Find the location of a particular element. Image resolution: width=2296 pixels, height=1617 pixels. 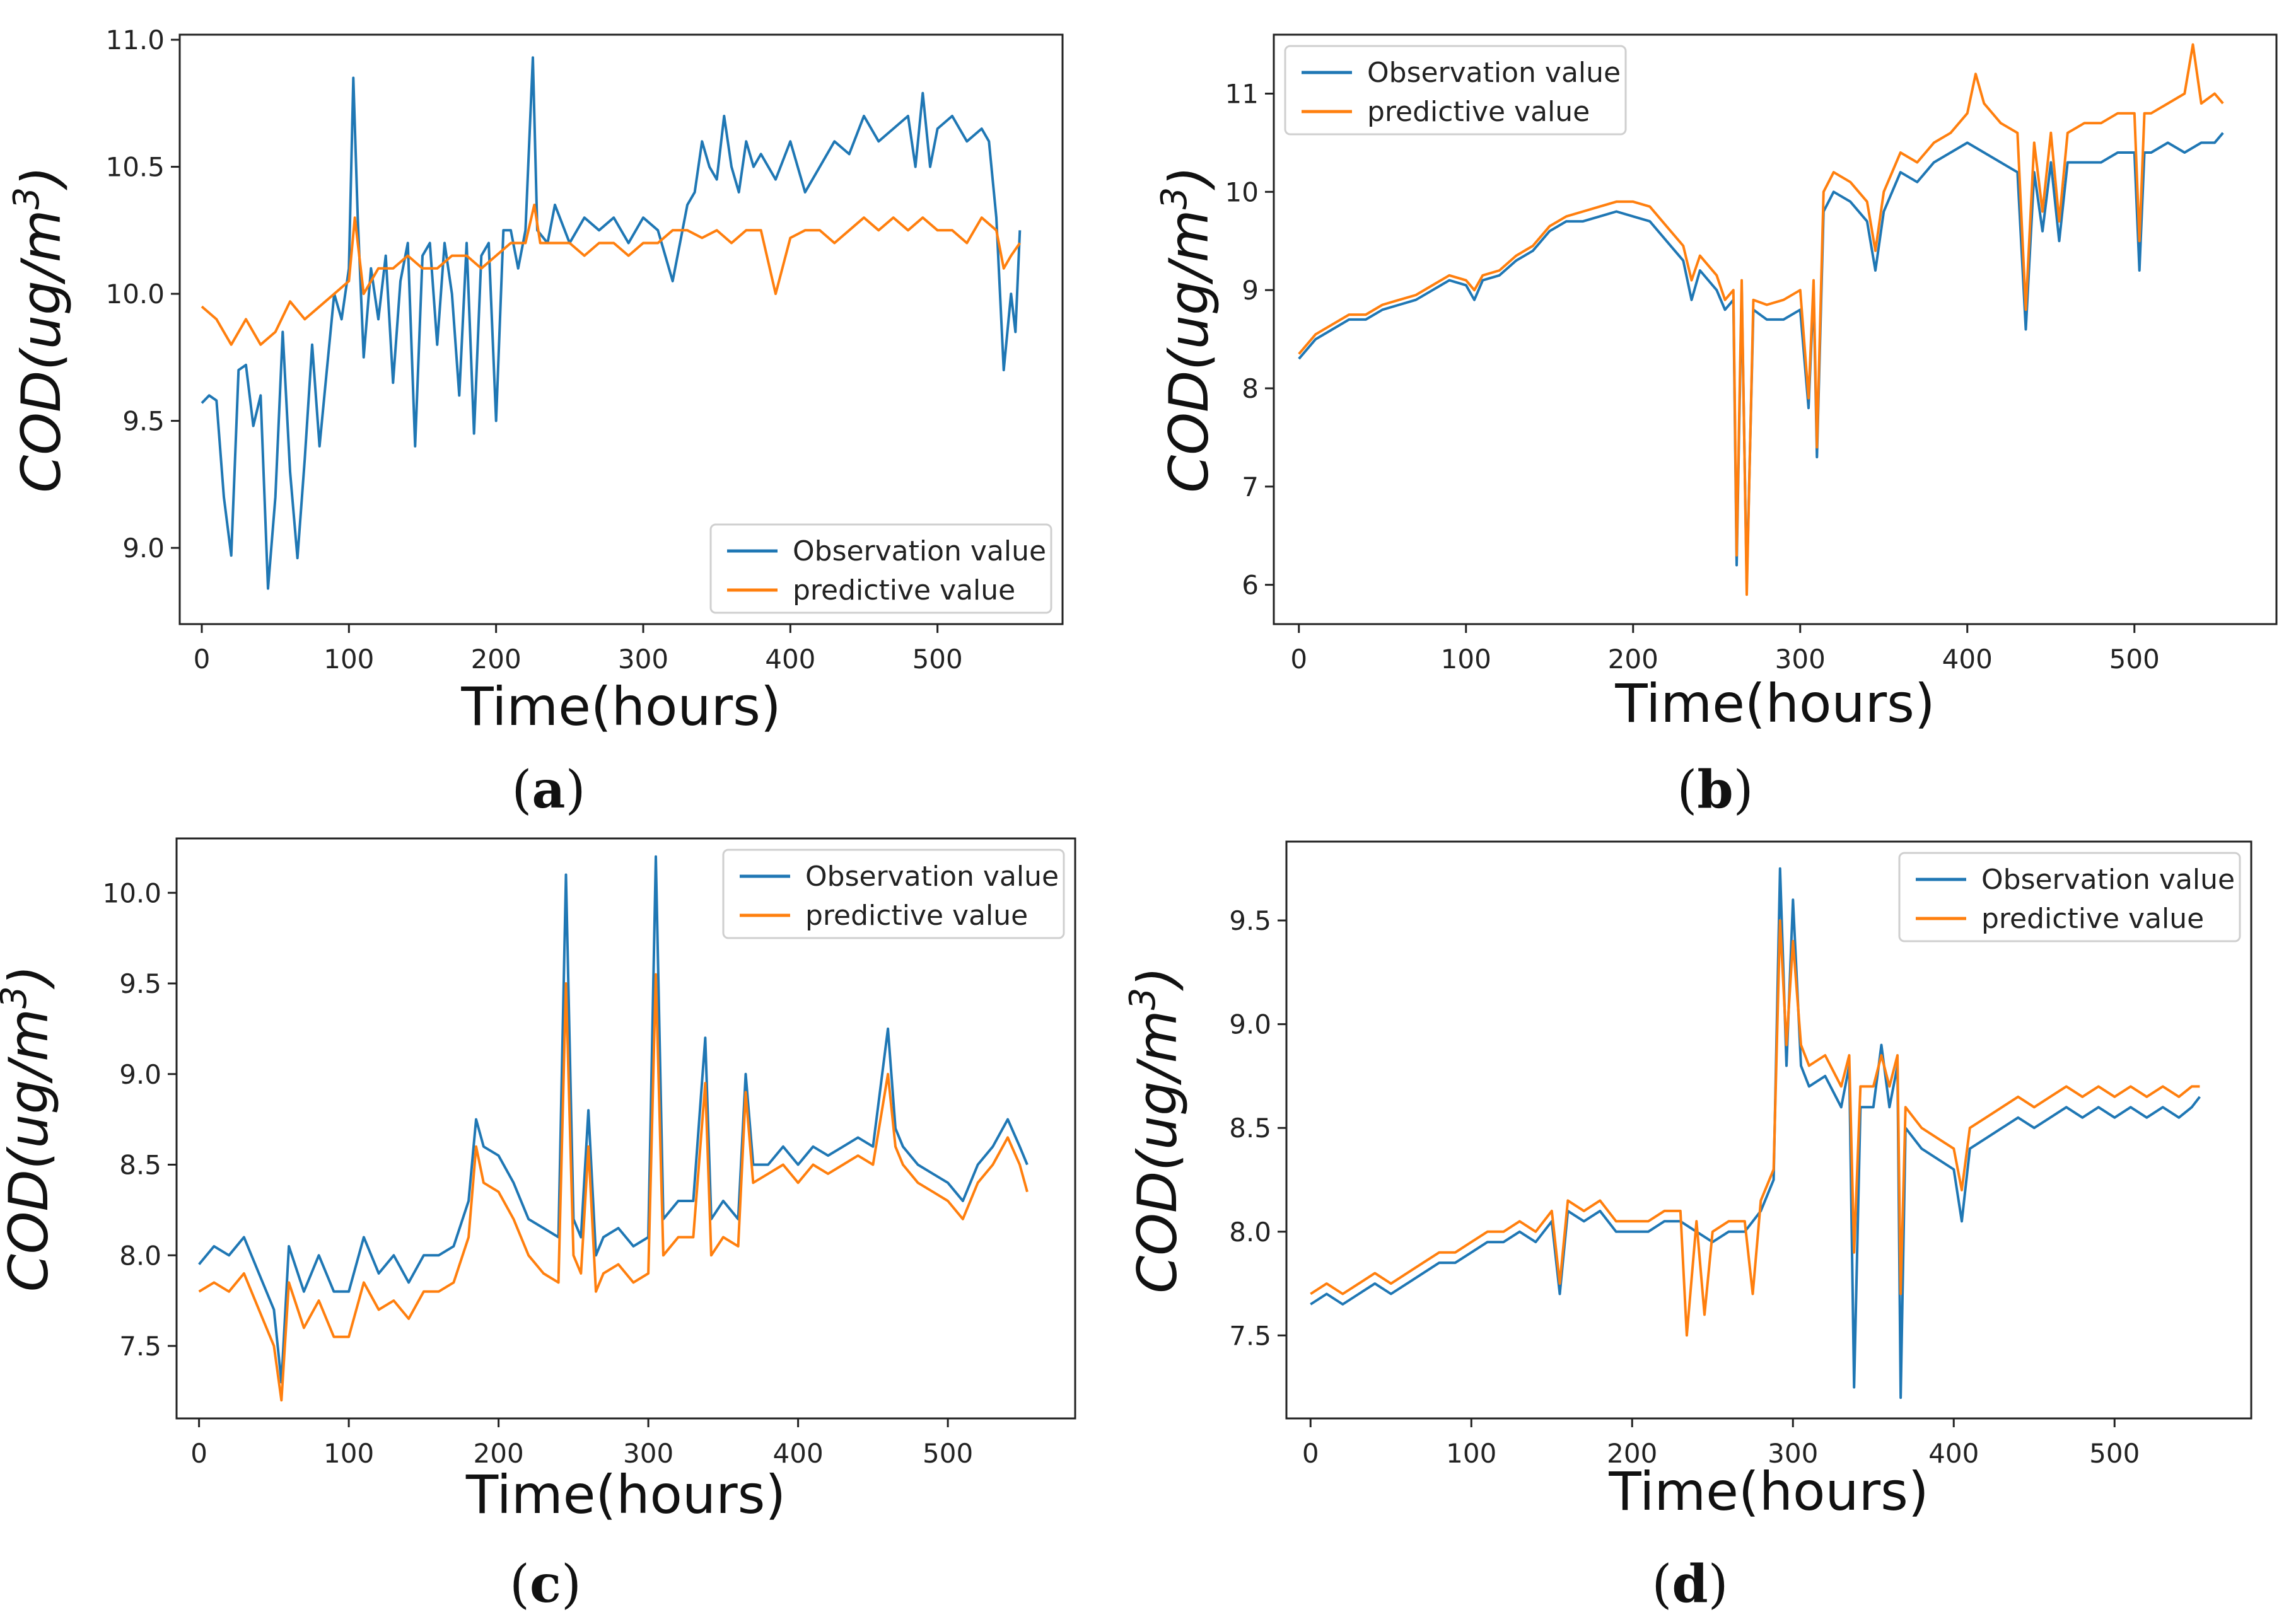

chart-a-ylabel-sup: 3 is located at coordinates (26, 198).